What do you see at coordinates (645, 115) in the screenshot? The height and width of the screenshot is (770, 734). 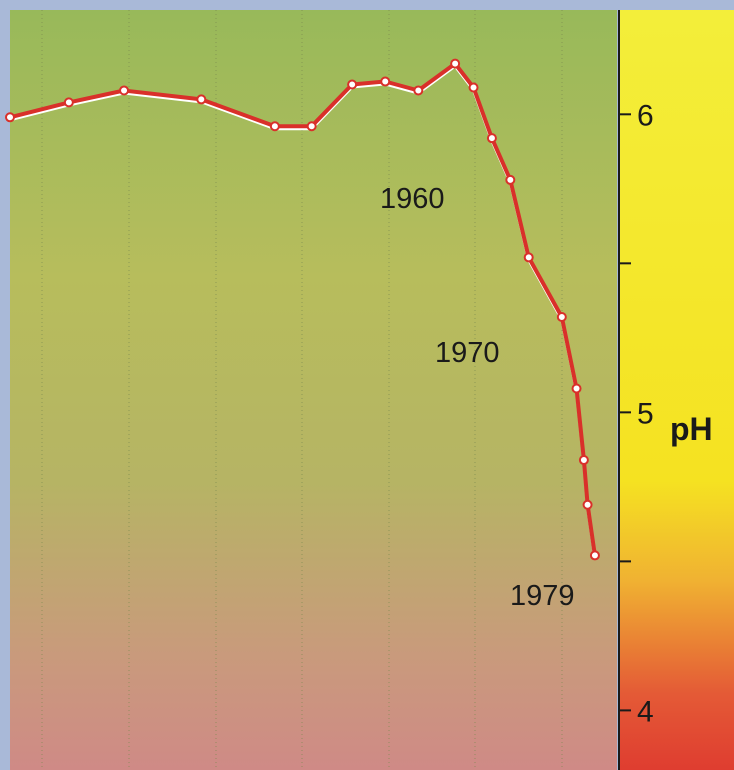 I see `y-tick-label: 6` at bounding box center [645, 115].